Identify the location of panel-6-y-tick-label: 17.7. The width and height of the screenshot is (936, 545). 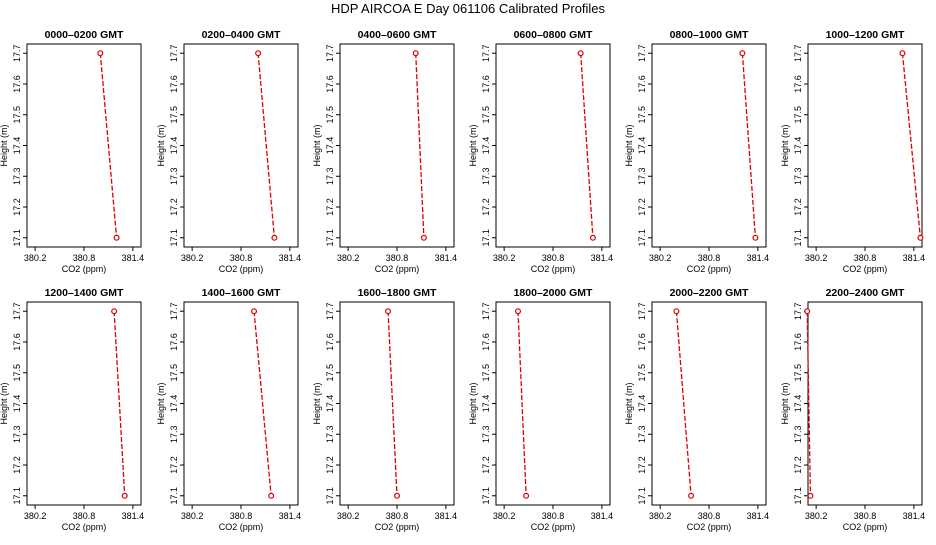
(798, 53).